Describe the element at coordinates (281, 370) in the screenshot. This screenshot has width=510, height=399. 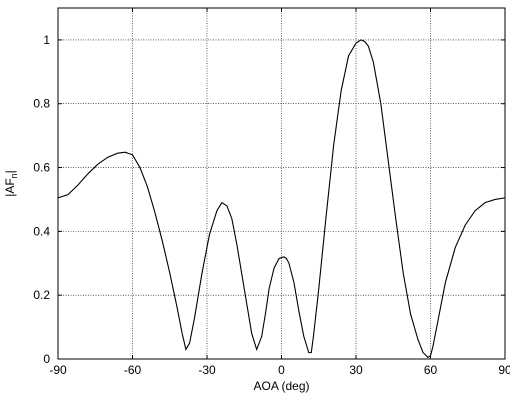
I see `x-tick-label-3: 0` at that location.